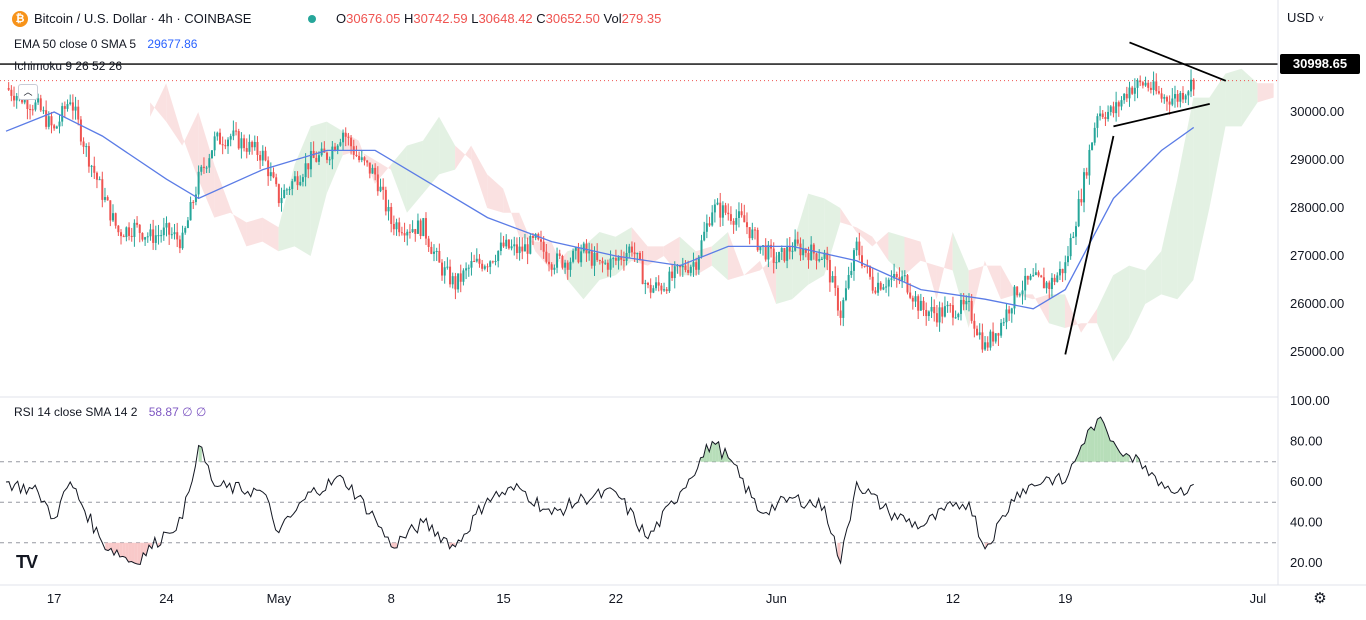 This screenshot has height=620, width=1366. Describe the element at coordinates (68, 66) in the screenshot. I see `ichimoku-legend: Ichimoku 9 26 52 26` at that location.